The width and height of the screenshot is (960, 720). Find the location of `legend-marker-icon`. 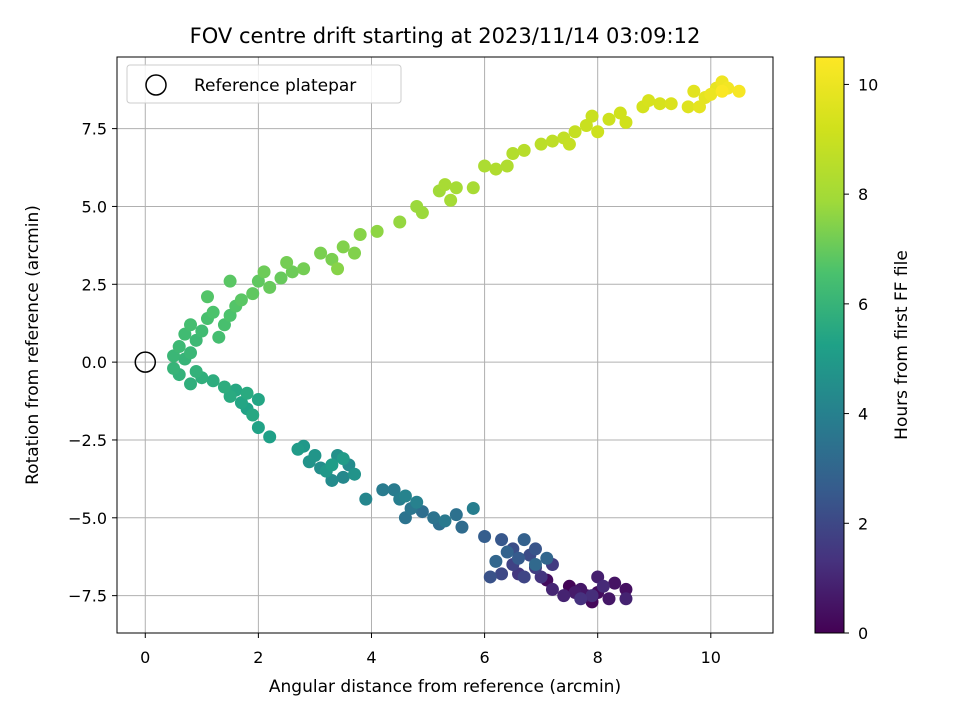

legend-marker-icon is located at coordinates (156, 85).